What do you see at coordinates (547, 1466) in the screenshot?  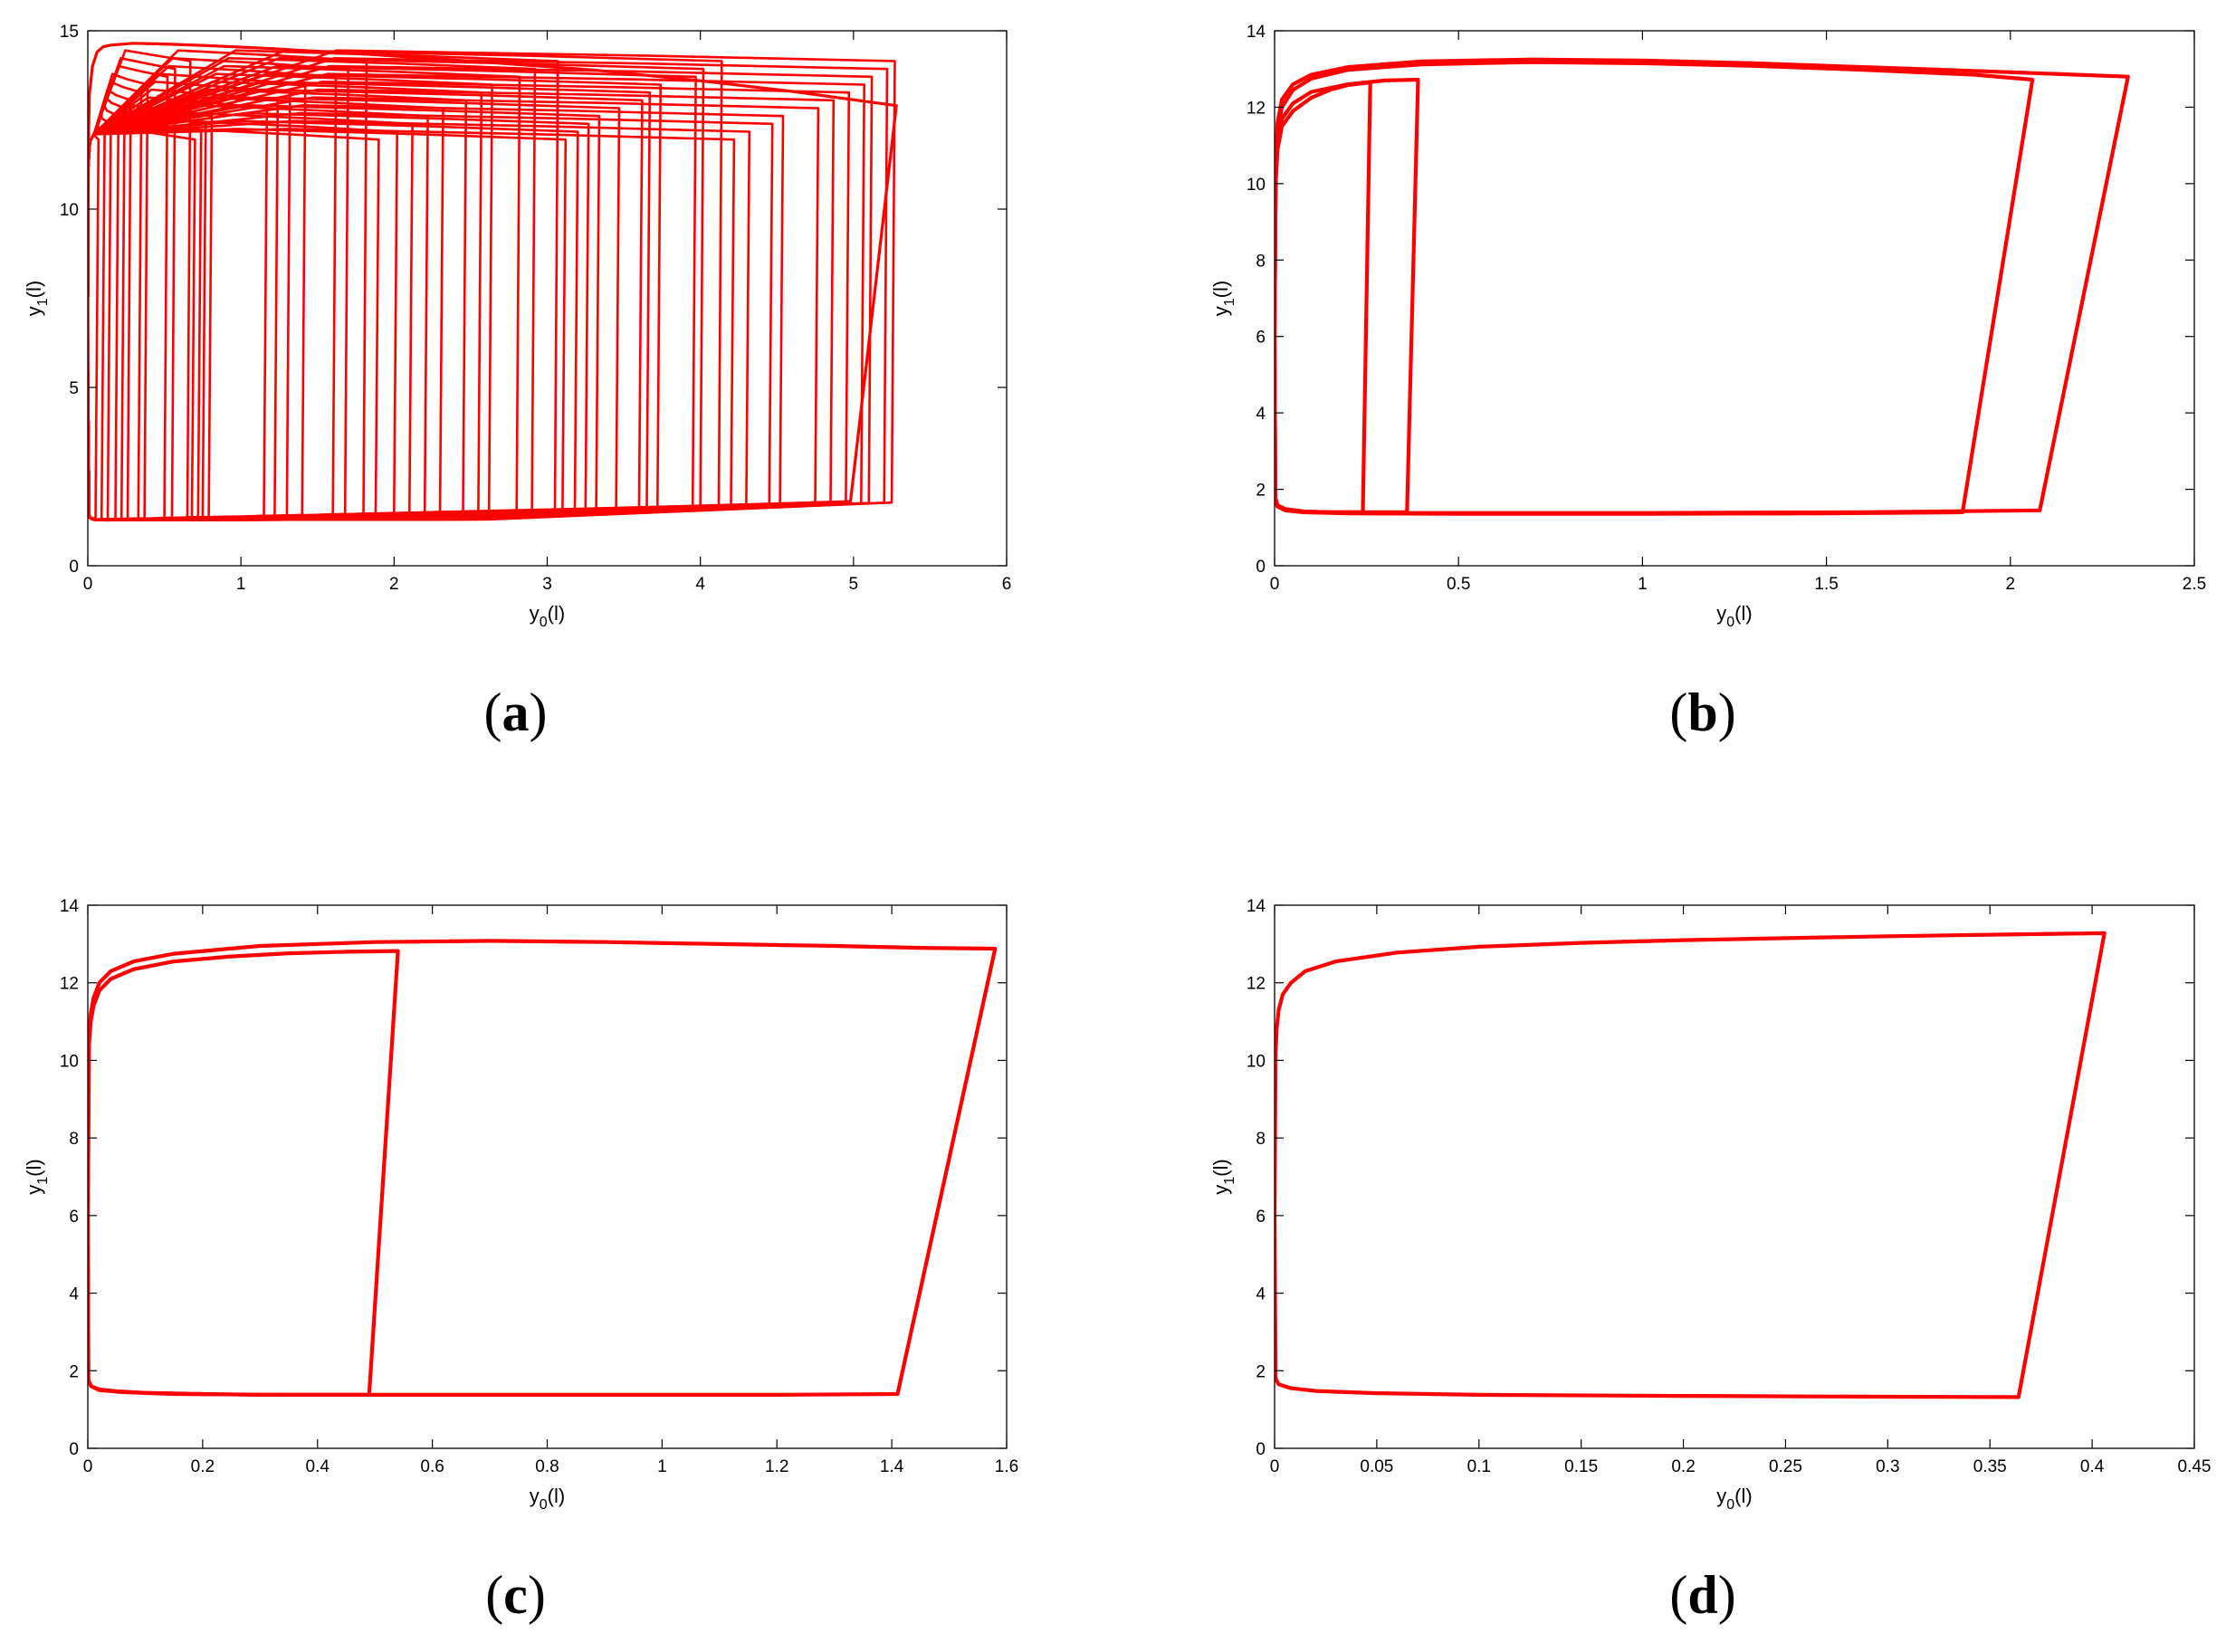 I see `x-tick-label: 0.8` at bounding box center [547, 1466].